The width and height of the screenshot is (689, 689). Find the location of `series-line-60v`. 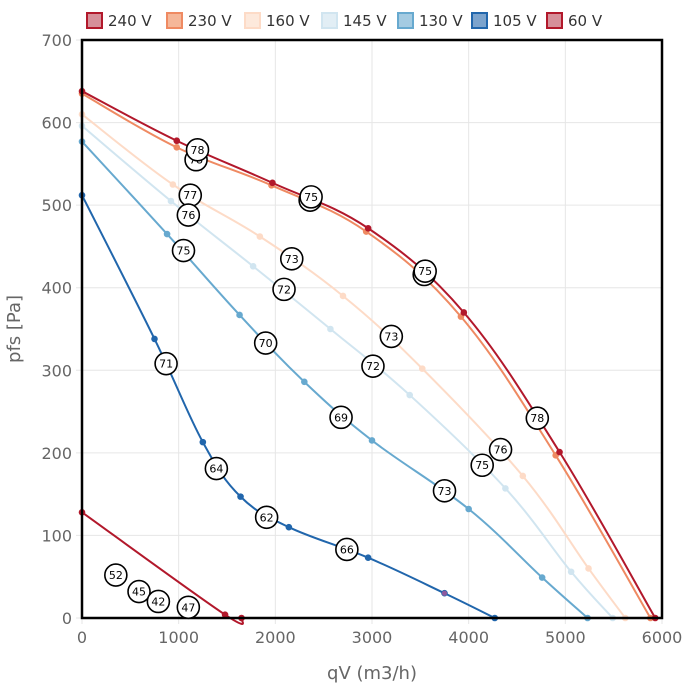

series-line-60v is located at coordinates (162, 568).